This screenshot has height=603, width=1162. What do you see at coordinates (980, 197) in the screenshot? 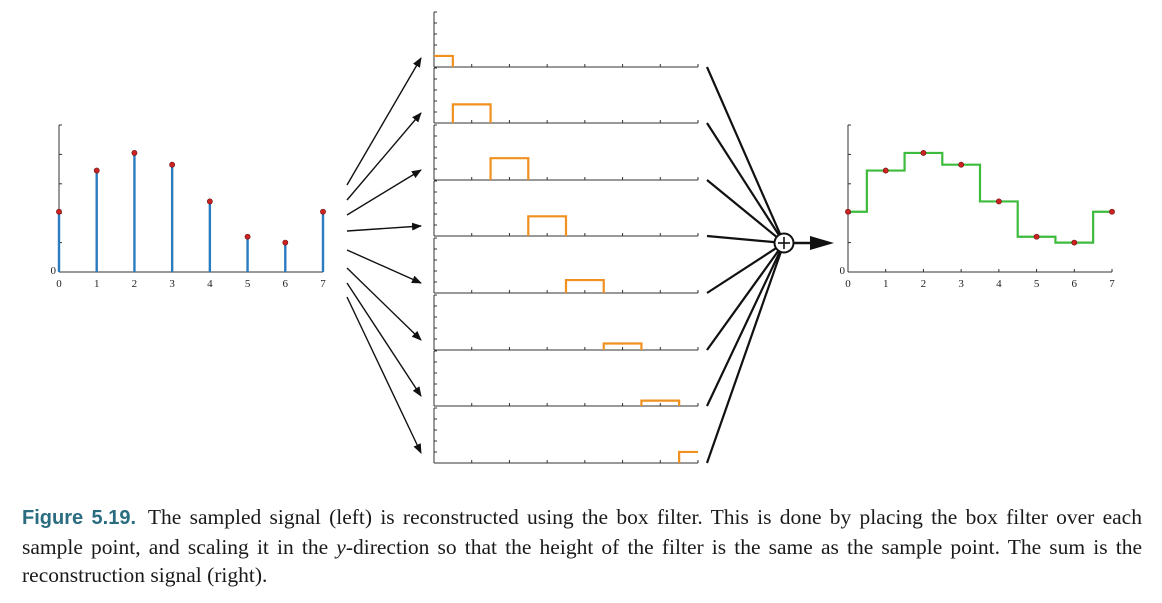
I see `step-reconstruction-line` at bounding box center [980, 197].